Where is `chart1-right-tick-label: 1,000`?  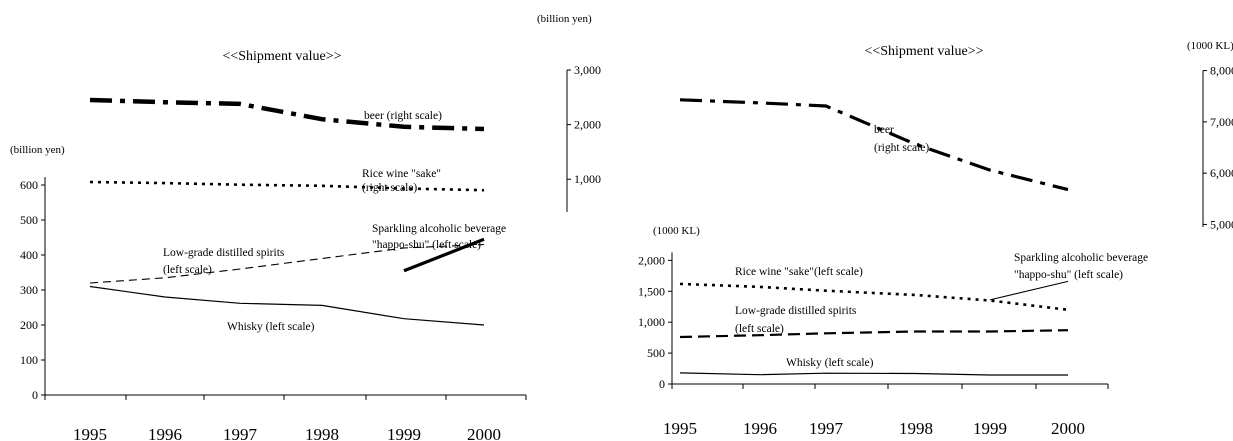 chart1-right-tick-label: 1,000 is located at coordinates (587, 179).